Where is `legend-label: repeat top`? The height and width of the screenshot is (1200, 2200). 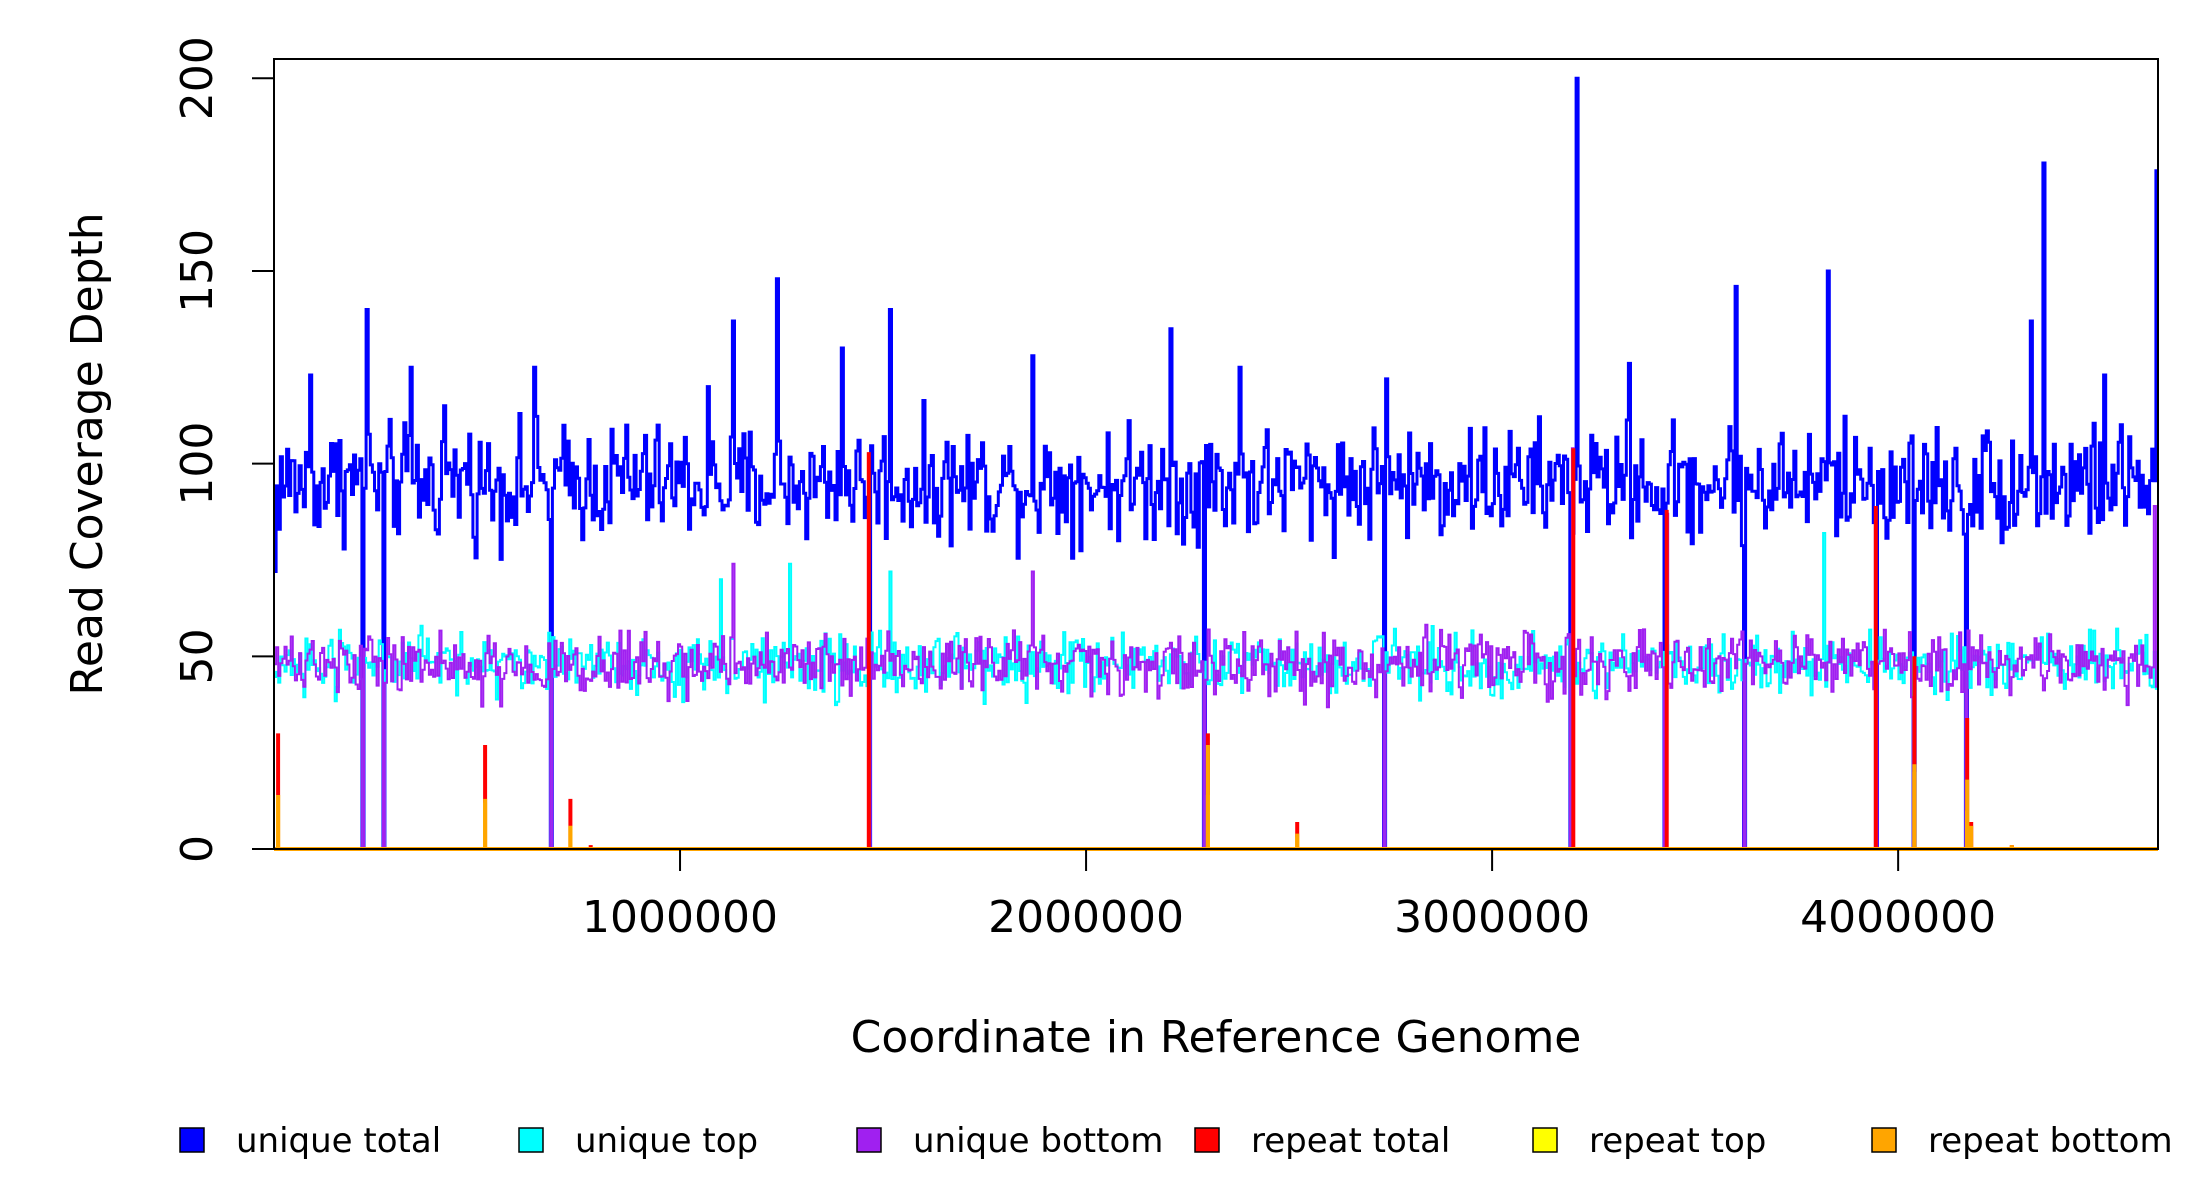 legend-label: repeat top is located at coordinates (1677, 1141).